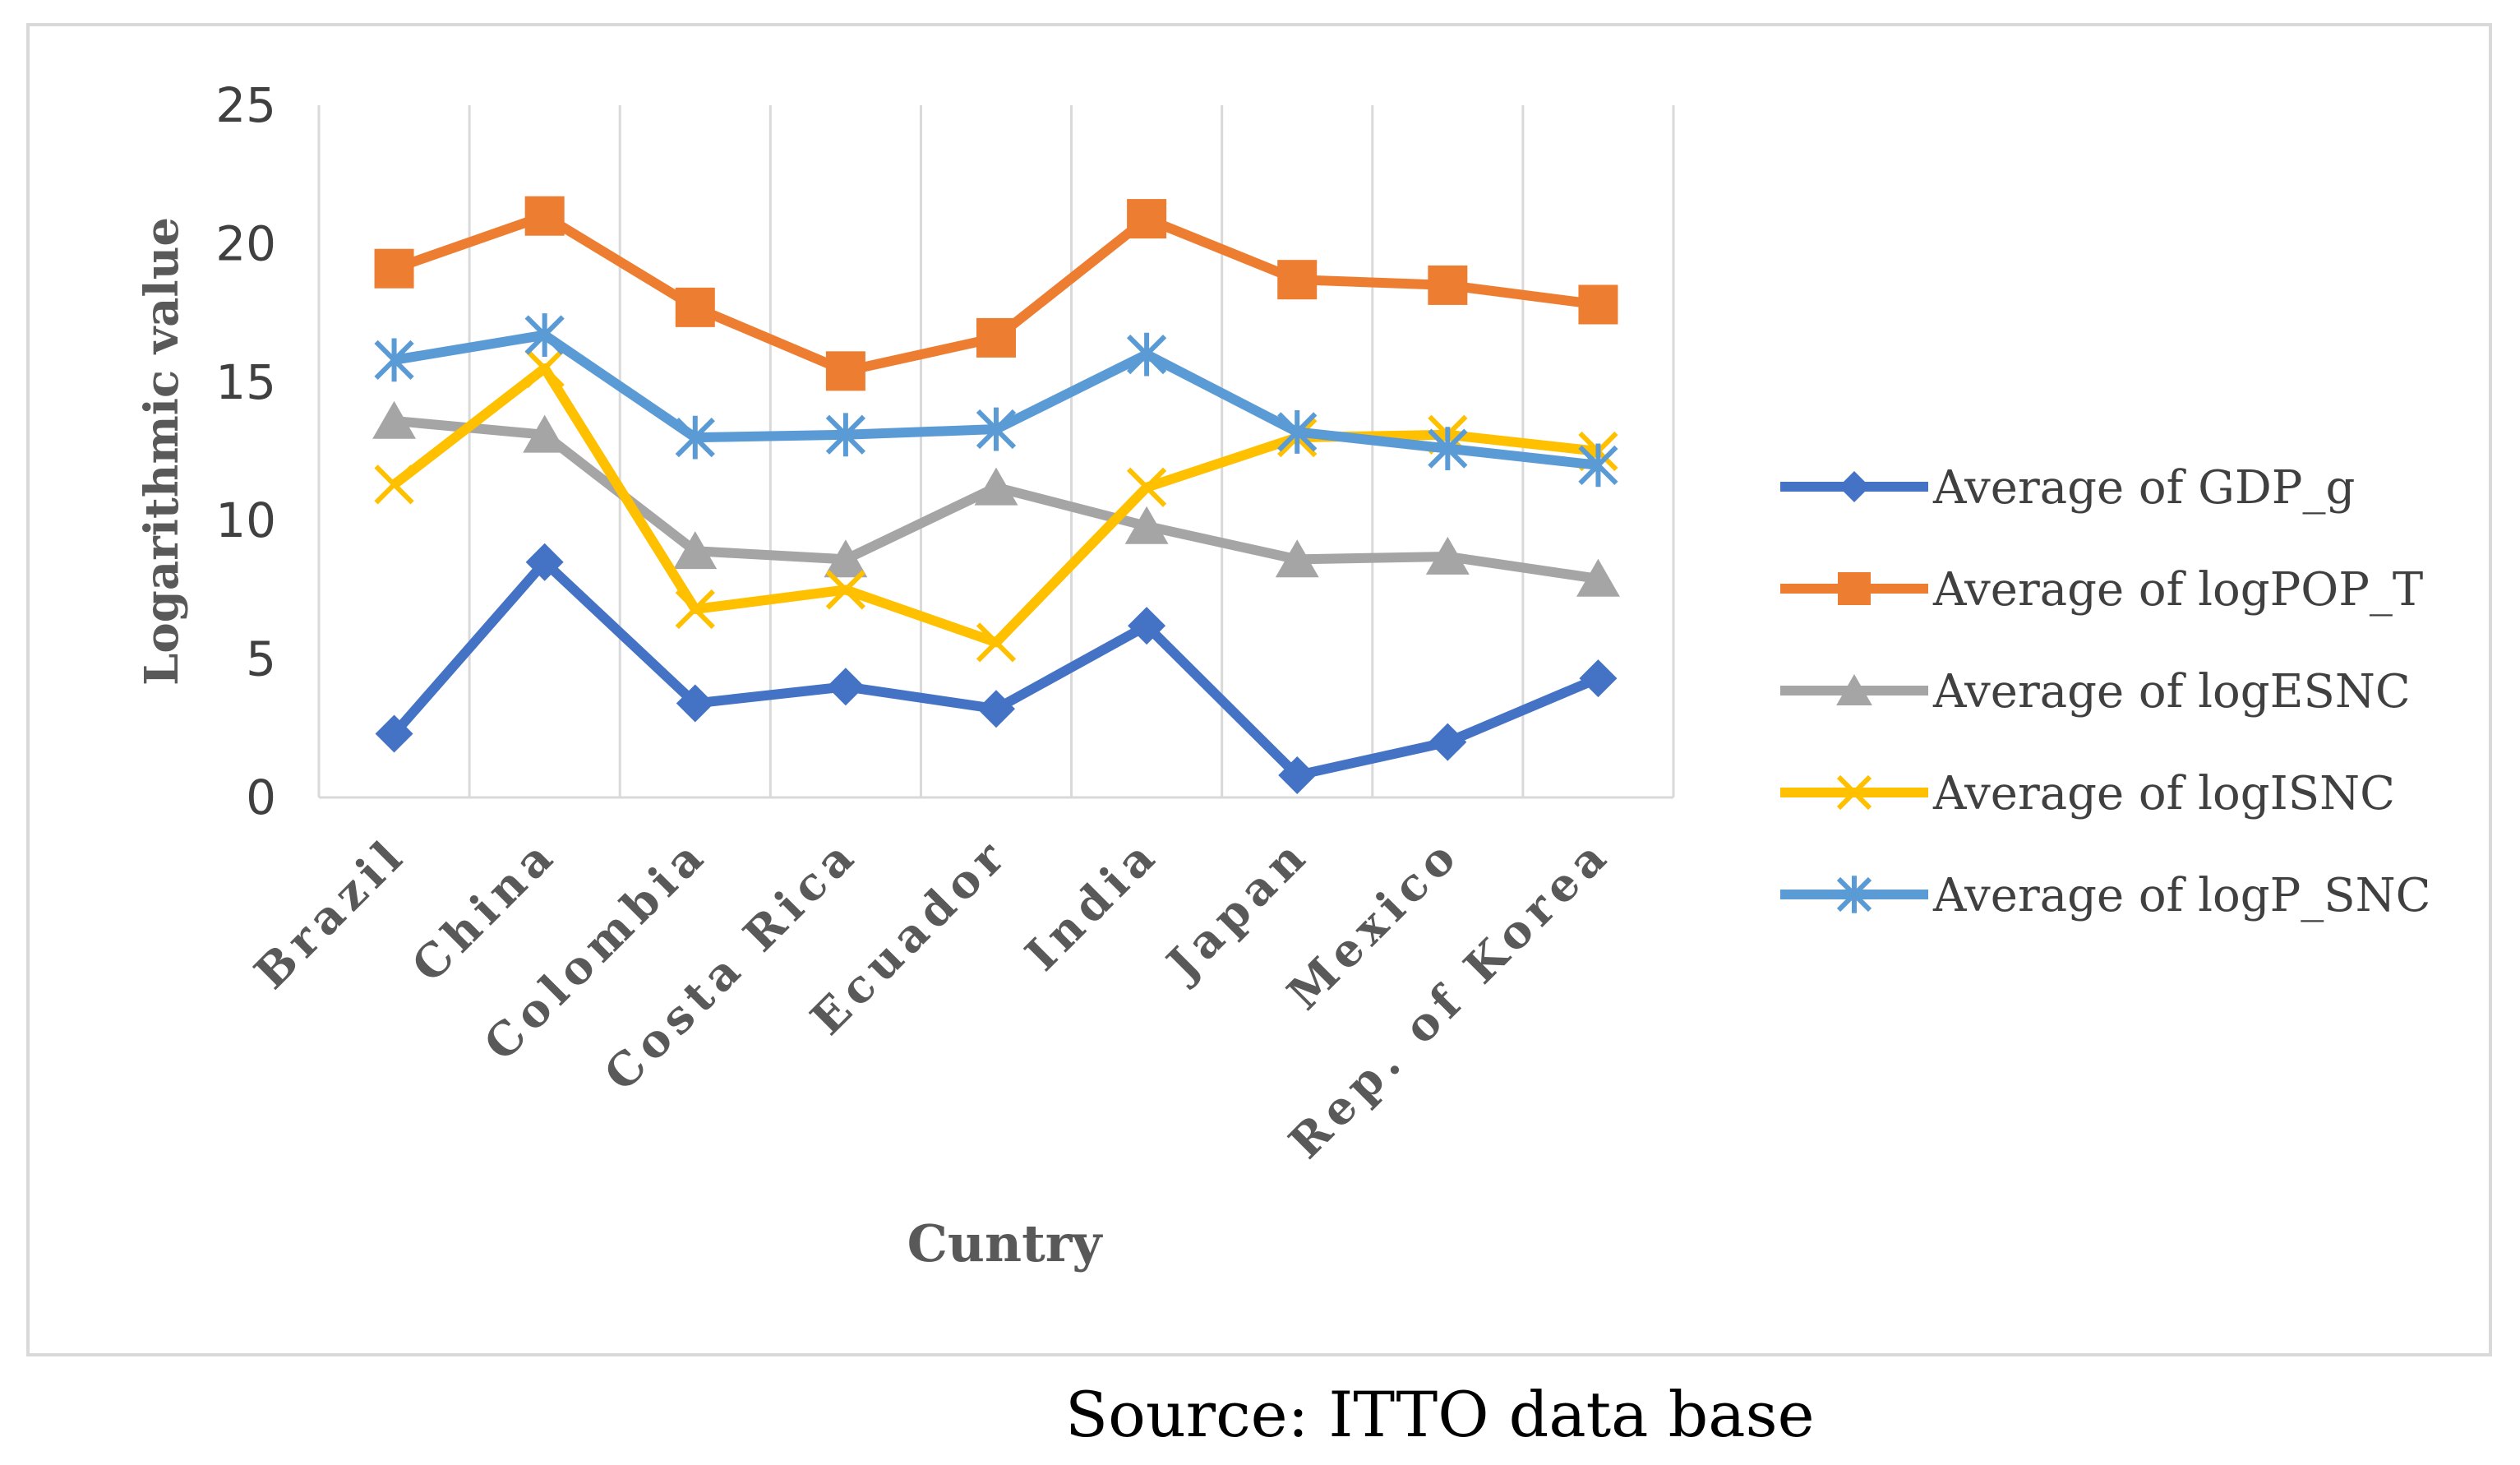  What do you see at coordinates (245, 451) in the screenshot?
I see `y-axis-ticks: 0 5 10 15 20 25` at bounding box center [245, 451].